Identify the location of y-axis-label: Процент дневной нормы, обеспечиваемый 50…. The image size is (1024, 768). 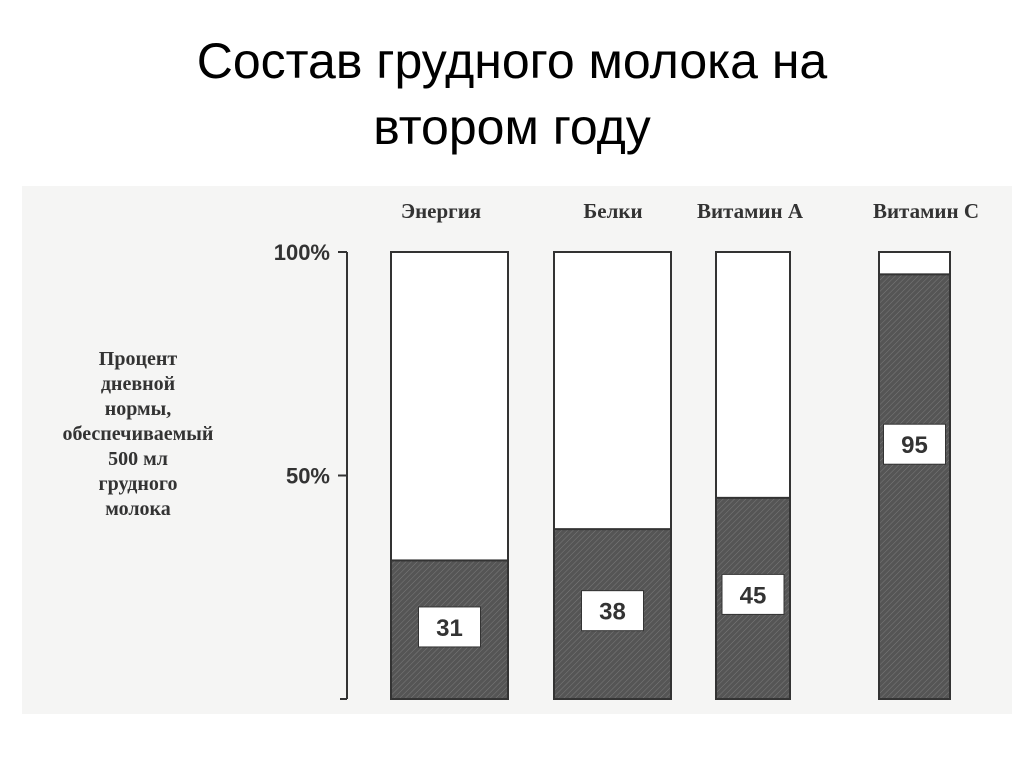
(138, 434).